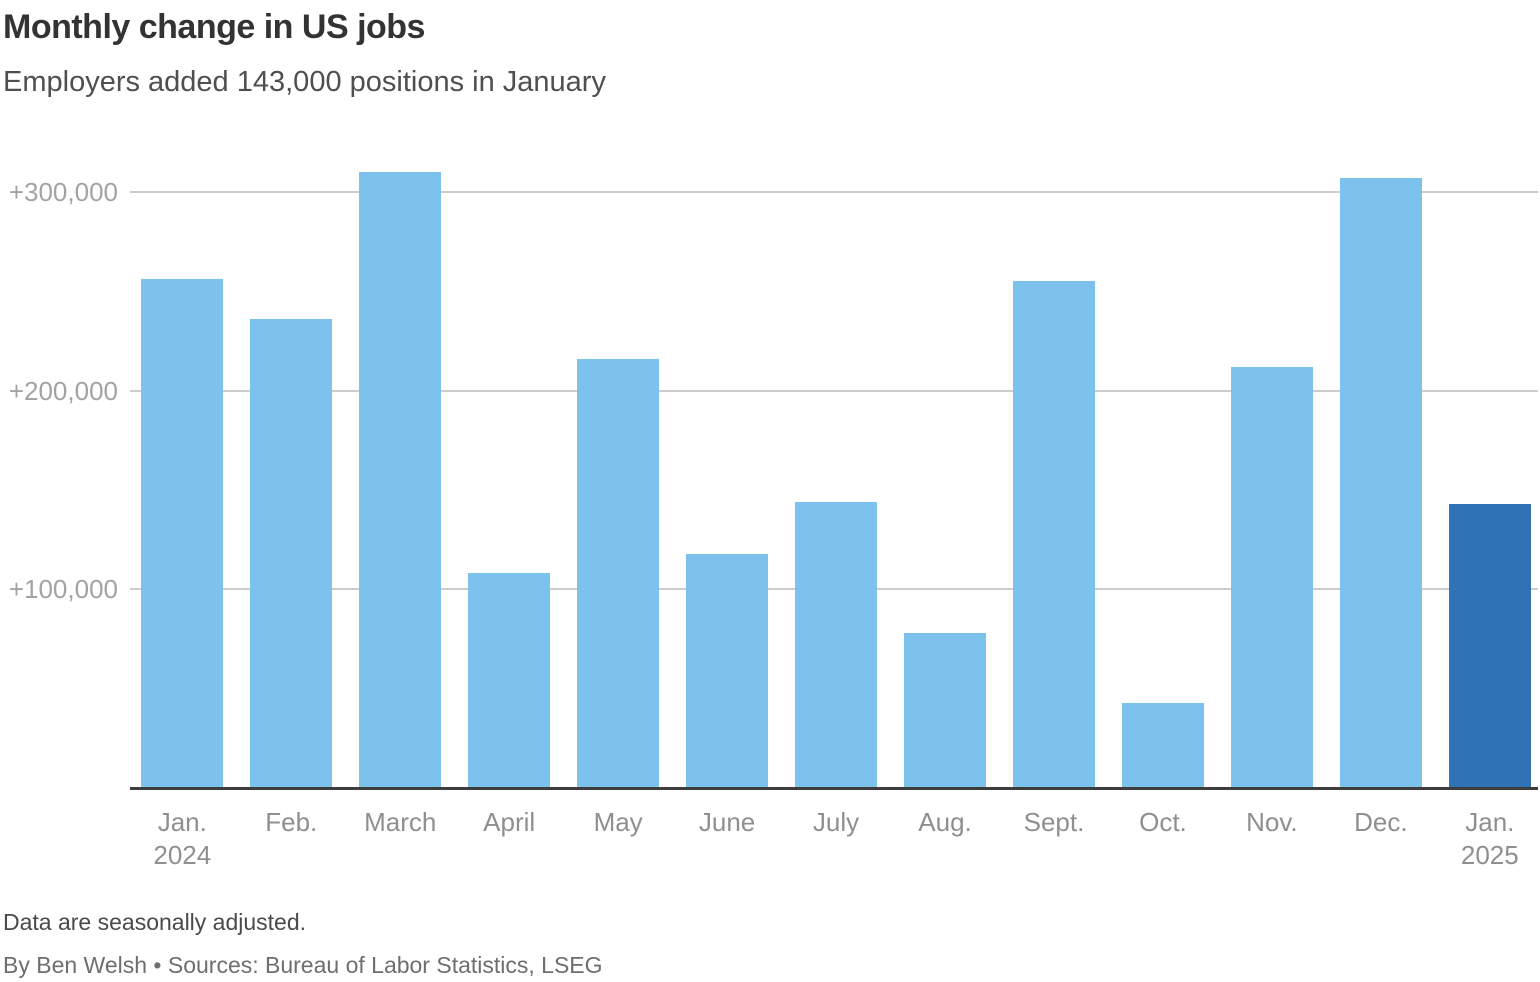 The image size is (1540, 982). What do you see at coordinates (945, 710) in the screenshot?
I see `bar-aug` at bounding box center [945, 710].